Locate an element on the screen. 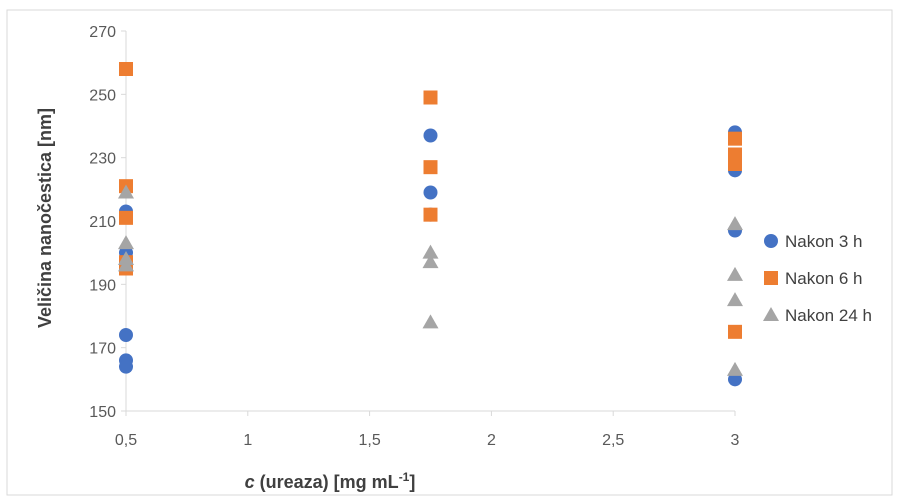 This screenshot has width=899, height=497. x-tick-label: 2 is located at coordinates (491, 440).